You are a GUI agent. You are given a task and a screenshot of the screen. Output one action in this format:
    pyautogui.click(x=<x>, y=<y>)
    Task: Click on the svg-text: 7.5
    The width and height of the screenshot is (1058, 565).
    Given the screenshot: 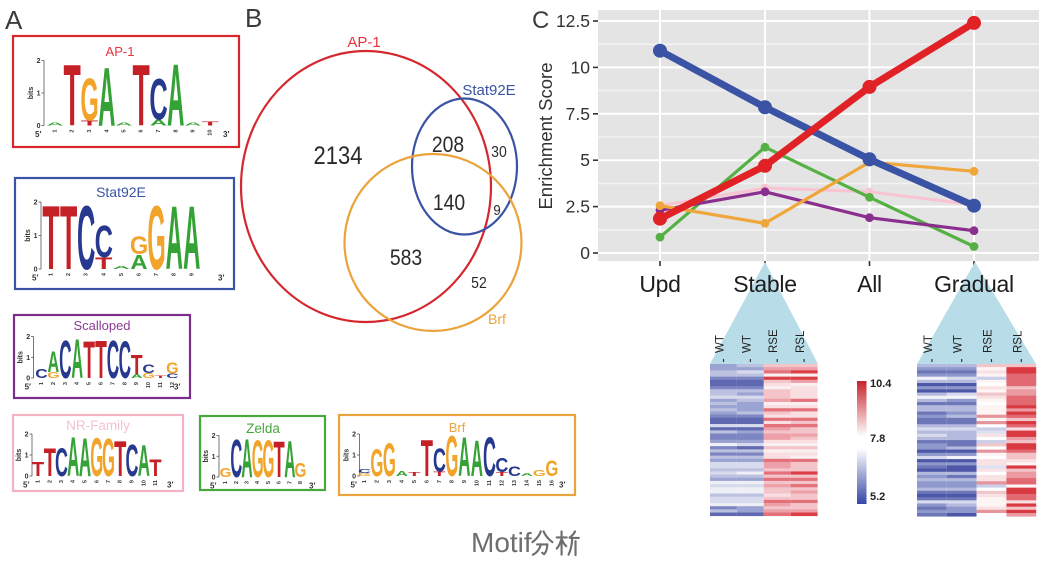 What is the action you would take?
    pyautogui.click(x=578, y=114)
    